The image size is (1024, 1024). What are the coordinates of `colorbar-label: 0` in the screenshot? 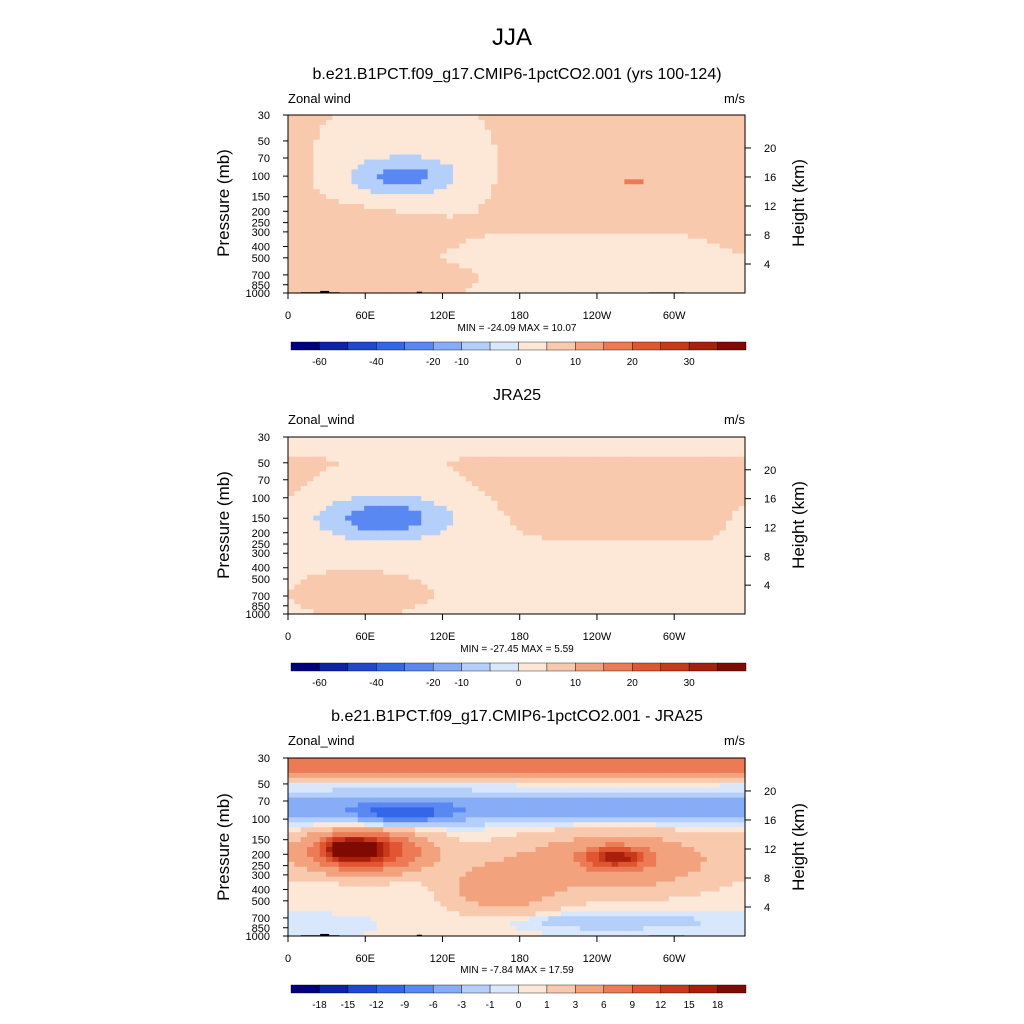 It's located at (519, 362).